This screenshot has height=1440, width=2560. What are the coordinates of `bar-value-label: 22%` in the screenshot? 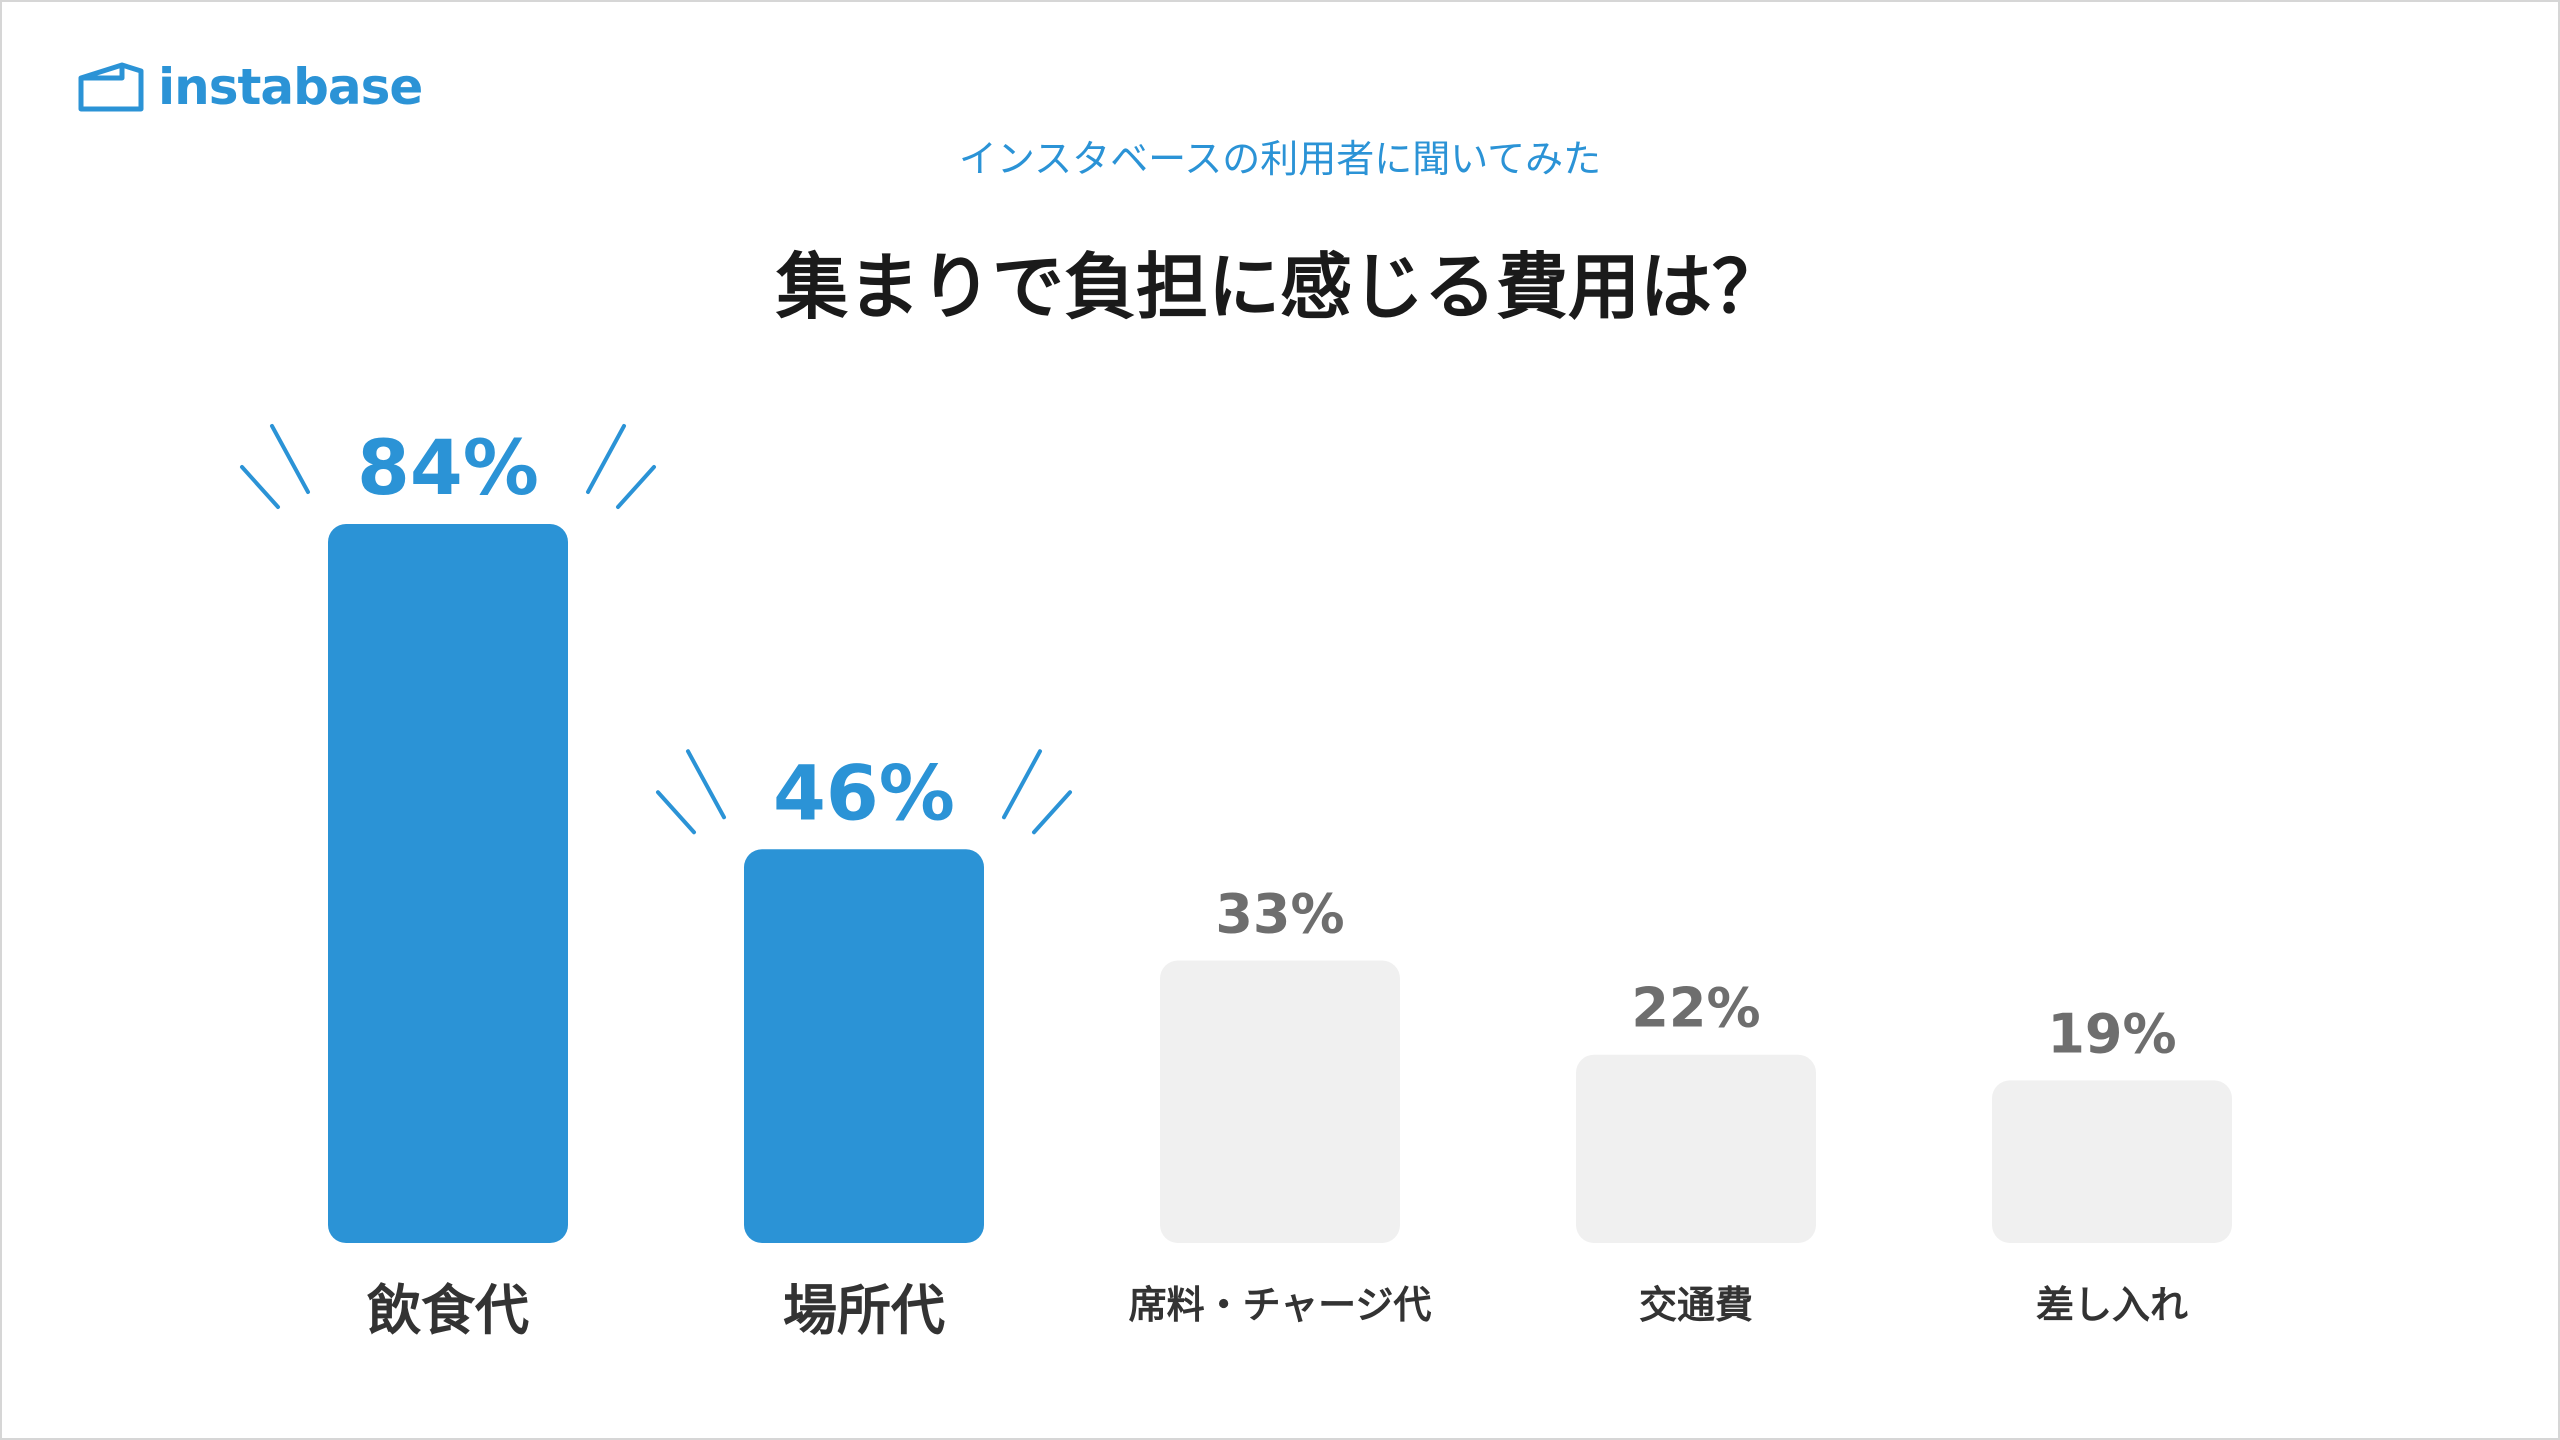 It's located at (1695, 1008).